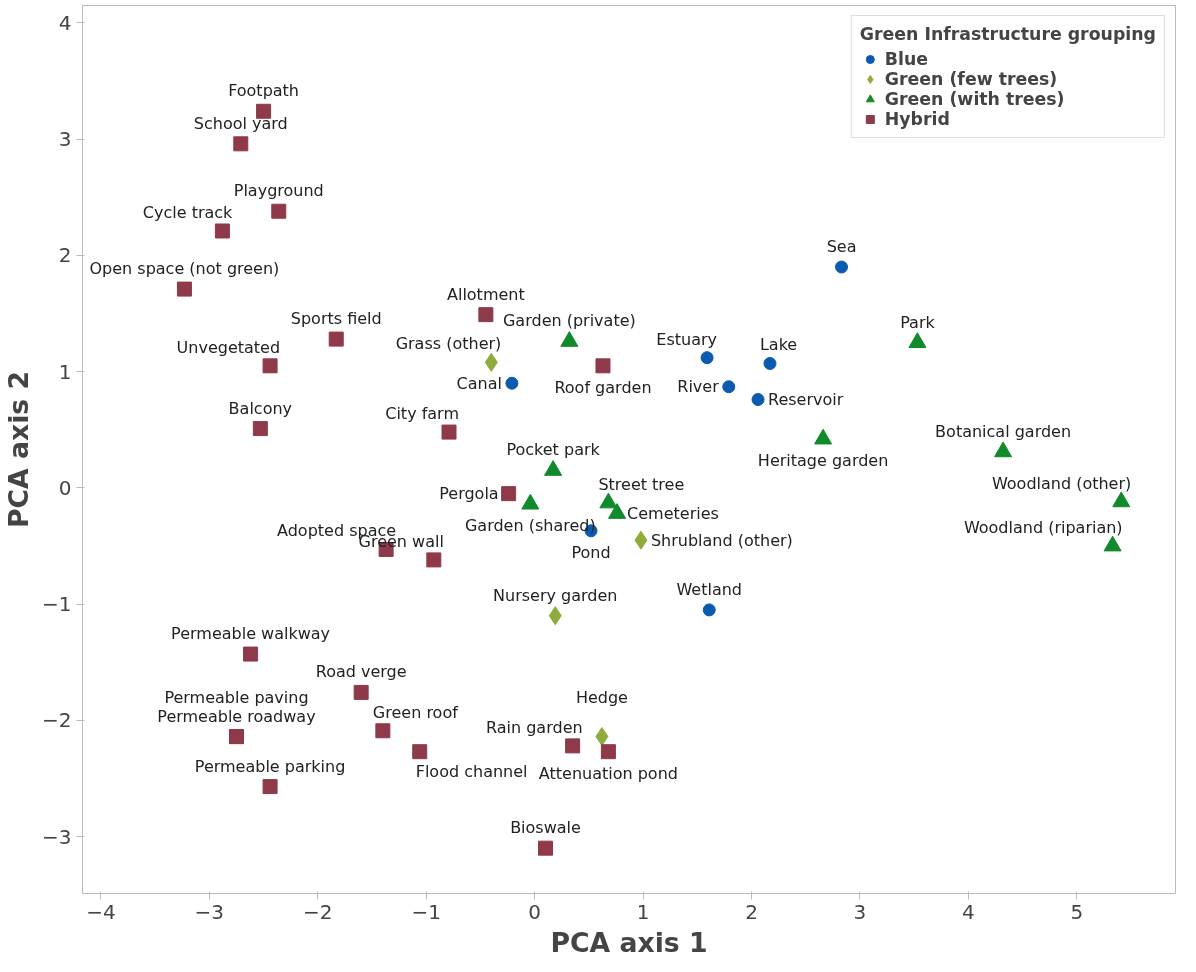 This screenshot has height=972, width=1196. Describe the element at coordinates (569, 321) in the screenshot. I see `data-label: Garden (private)` at that location.